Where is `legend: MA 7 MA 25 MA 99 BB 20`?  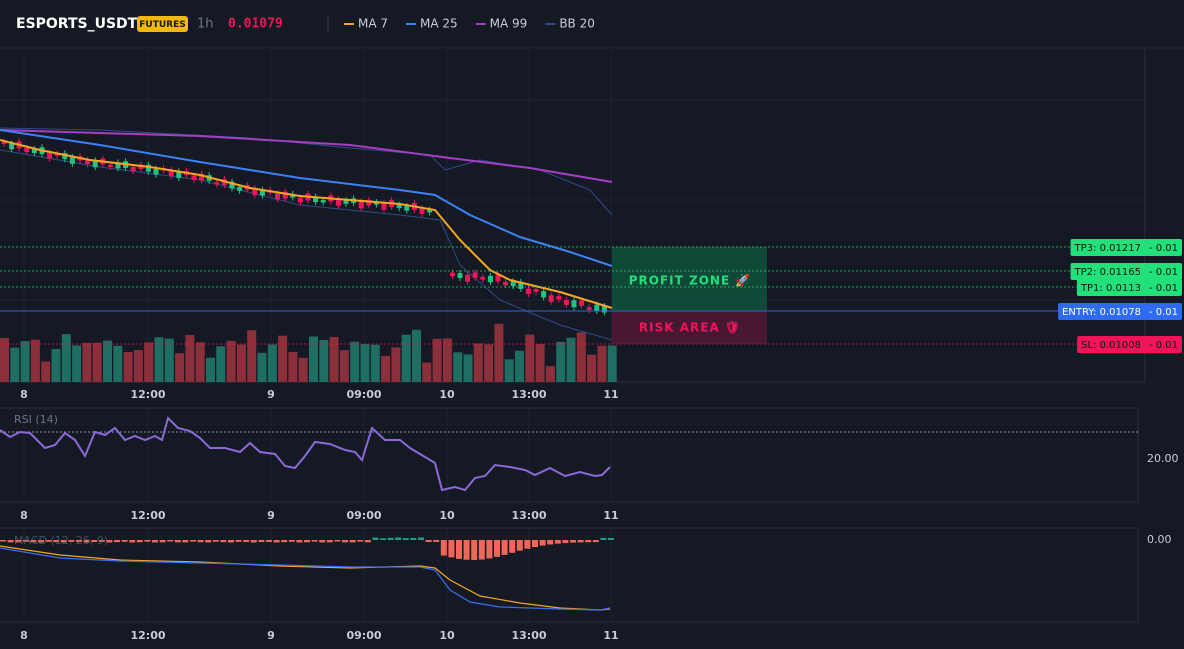
legend: MA 7 MA 25 MA 99 BB 20 is located at coordinates (469, 24).